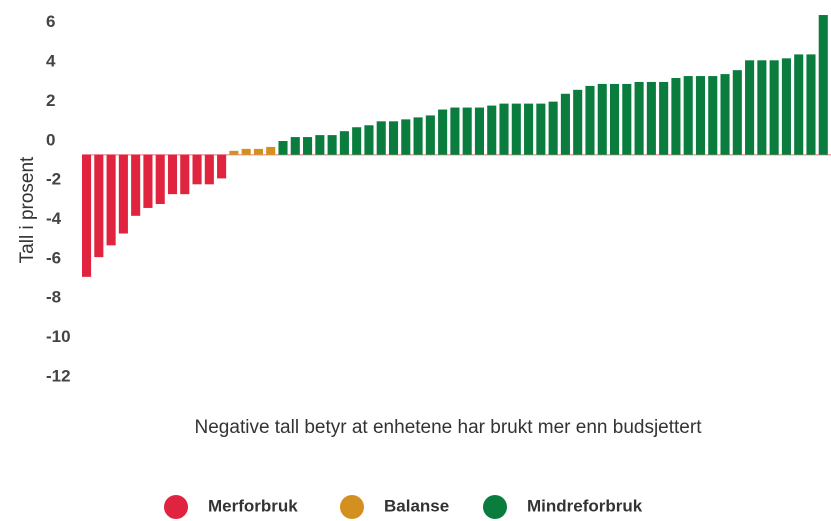  What do you see at coordinates (51, 61) in the screenshot?
I see `y-tick-label: 4` at bounding box center [51, 61].